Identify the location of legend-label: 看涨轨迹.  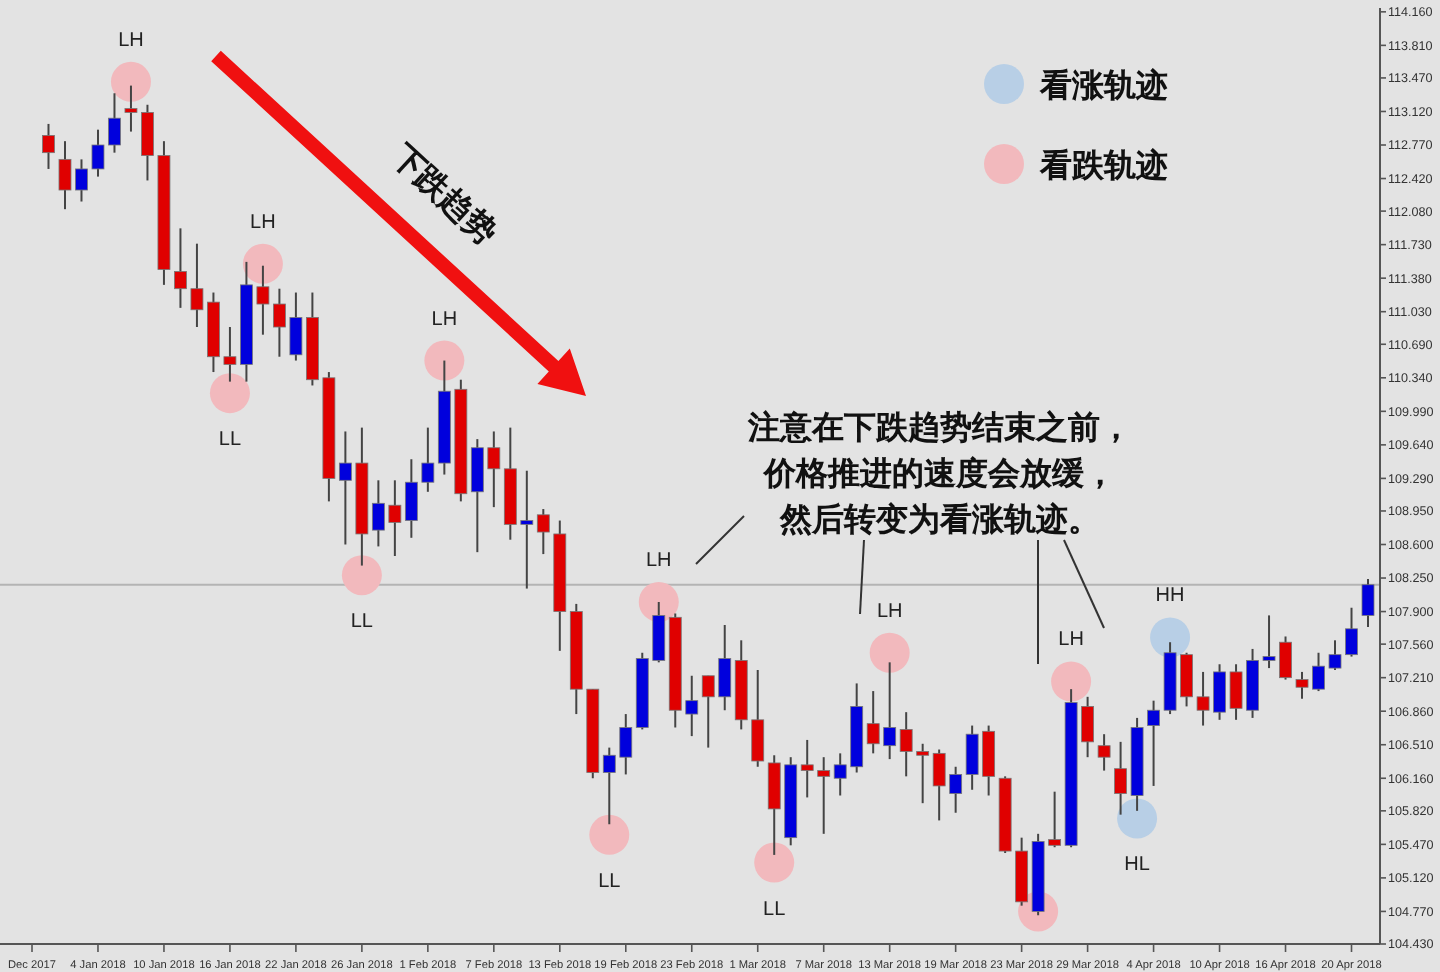
(1103, 85).